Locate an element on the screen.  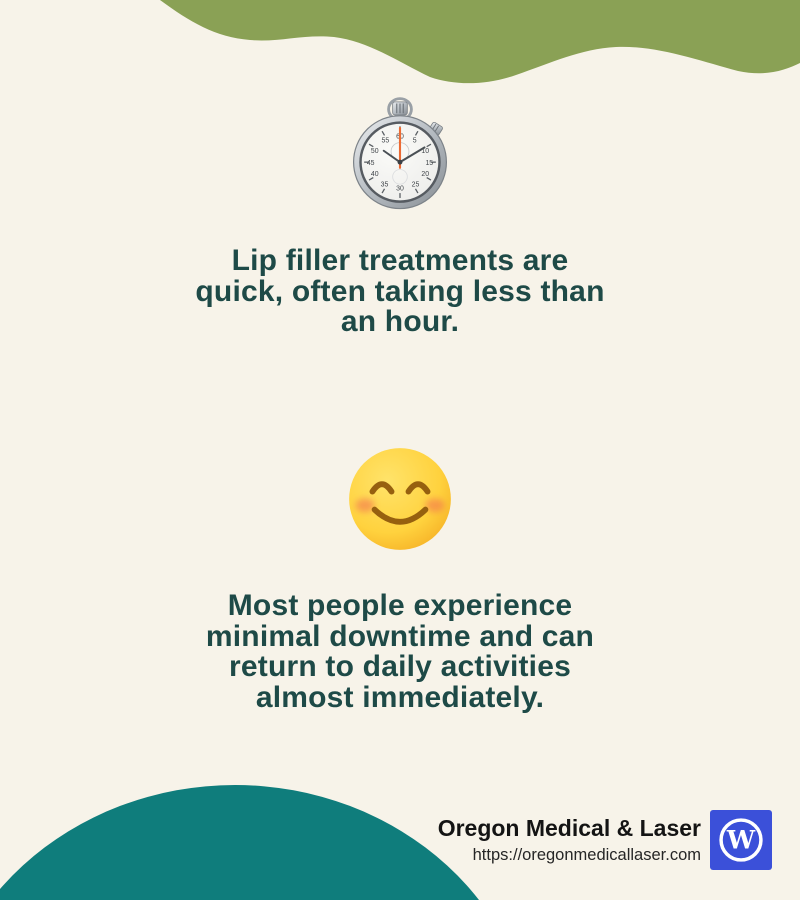
svg-text: 30 is located at coordinates (400, 189).